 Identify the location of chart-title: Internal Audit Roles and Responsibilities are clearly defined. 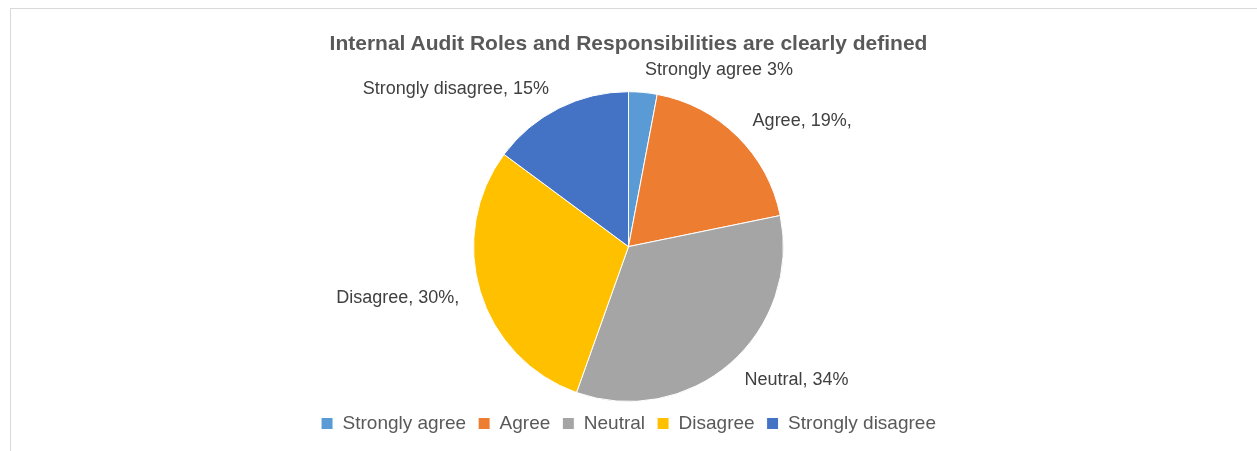
(628, 43).